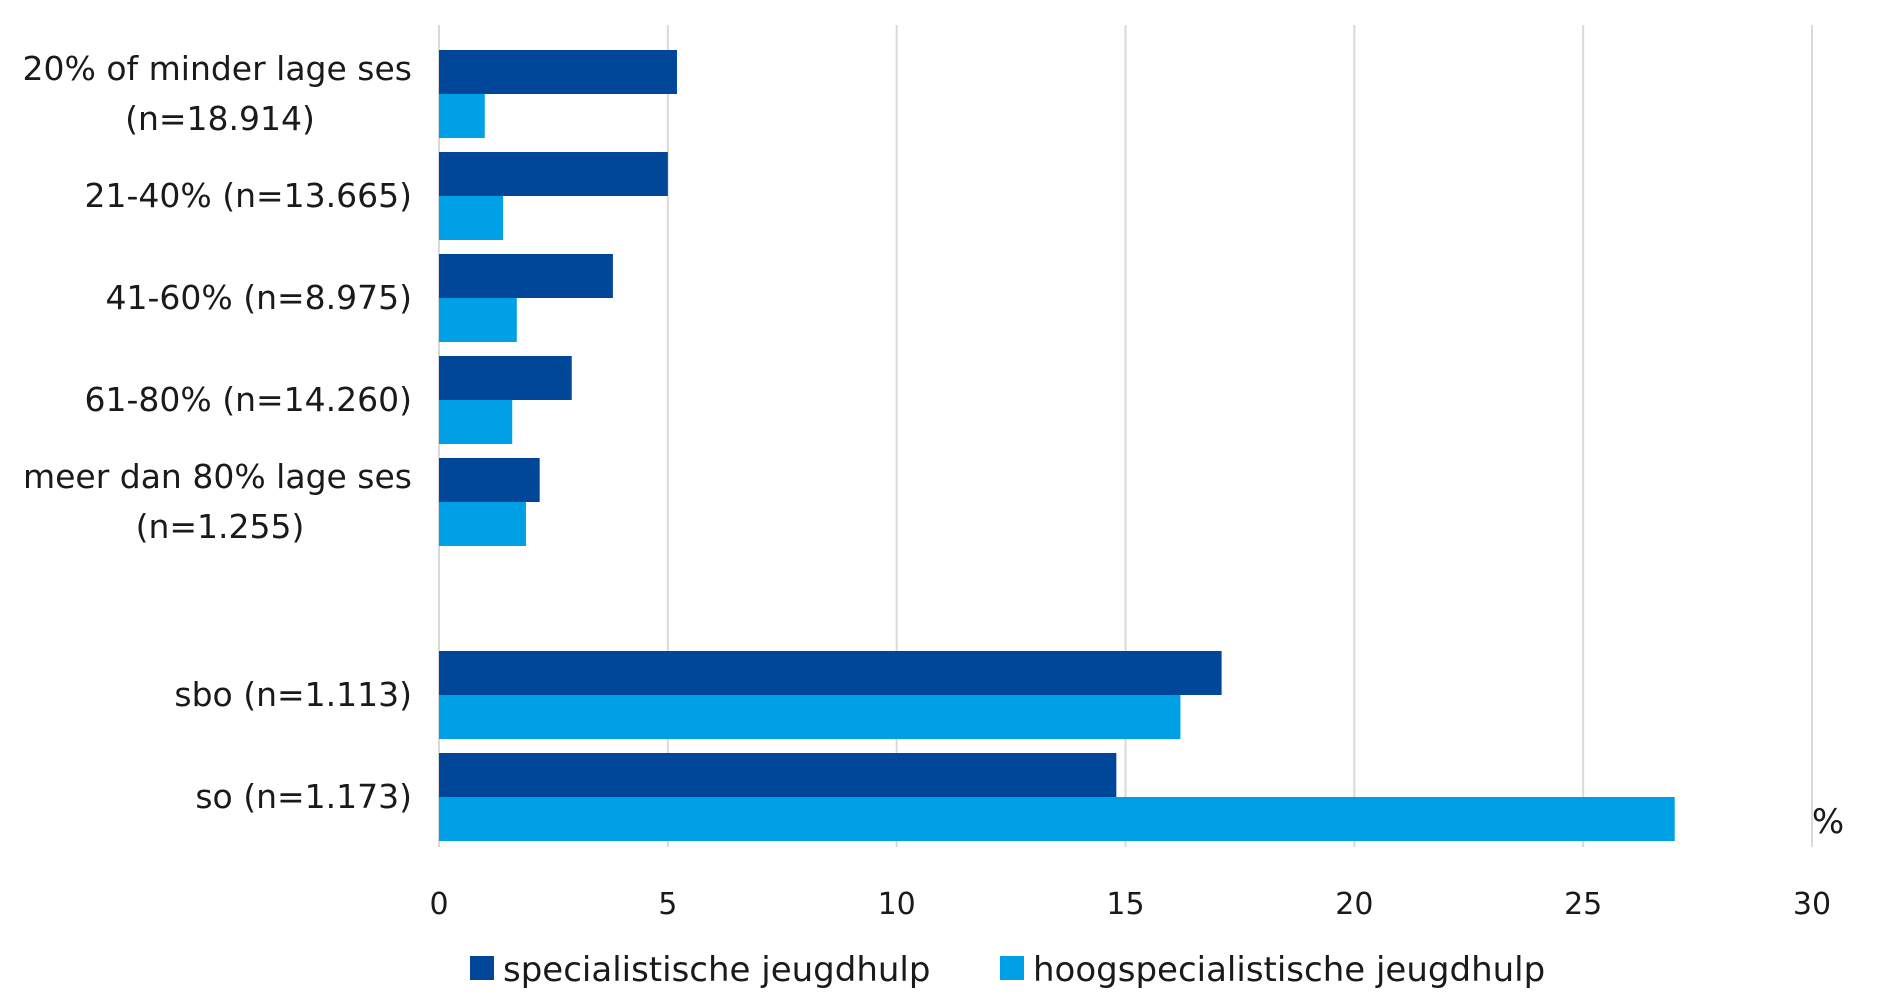 The width and height of the screenshot is (1883, 1000). Describe the element at coordinates (1583, 904) in the screenshot. I see `x-tick-label: 25` at that location.